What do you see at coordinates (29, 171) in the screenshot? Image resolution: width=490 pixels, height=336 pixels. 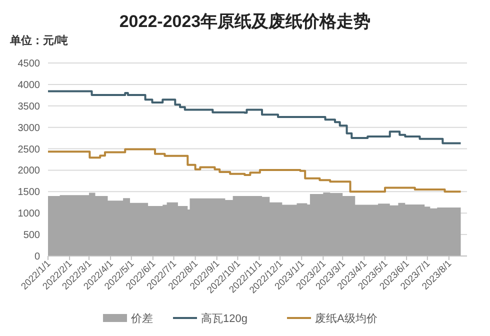 I see `y-tick-label: 2000` at bounding box center [29, 171].